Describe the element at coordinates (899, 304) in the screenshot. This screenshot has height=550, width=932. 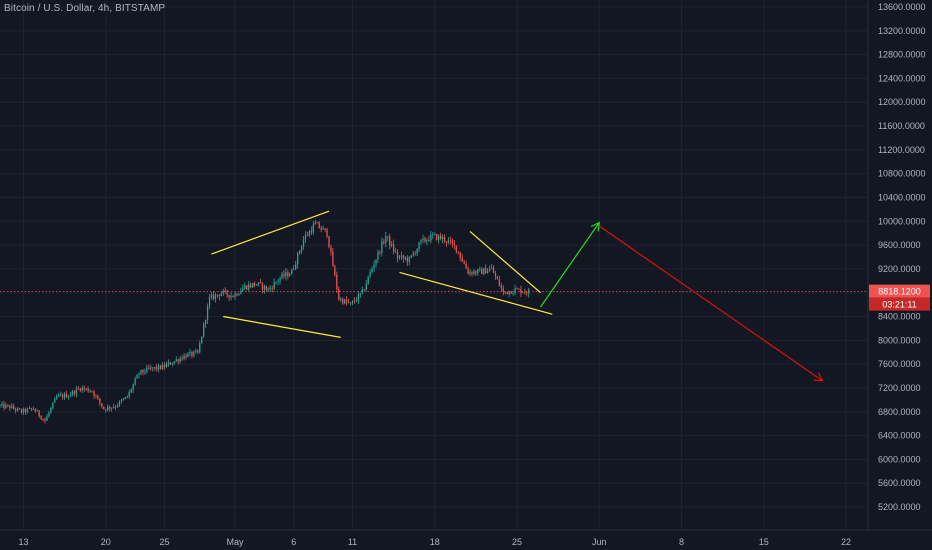
I see `countdown-tag` at that location.